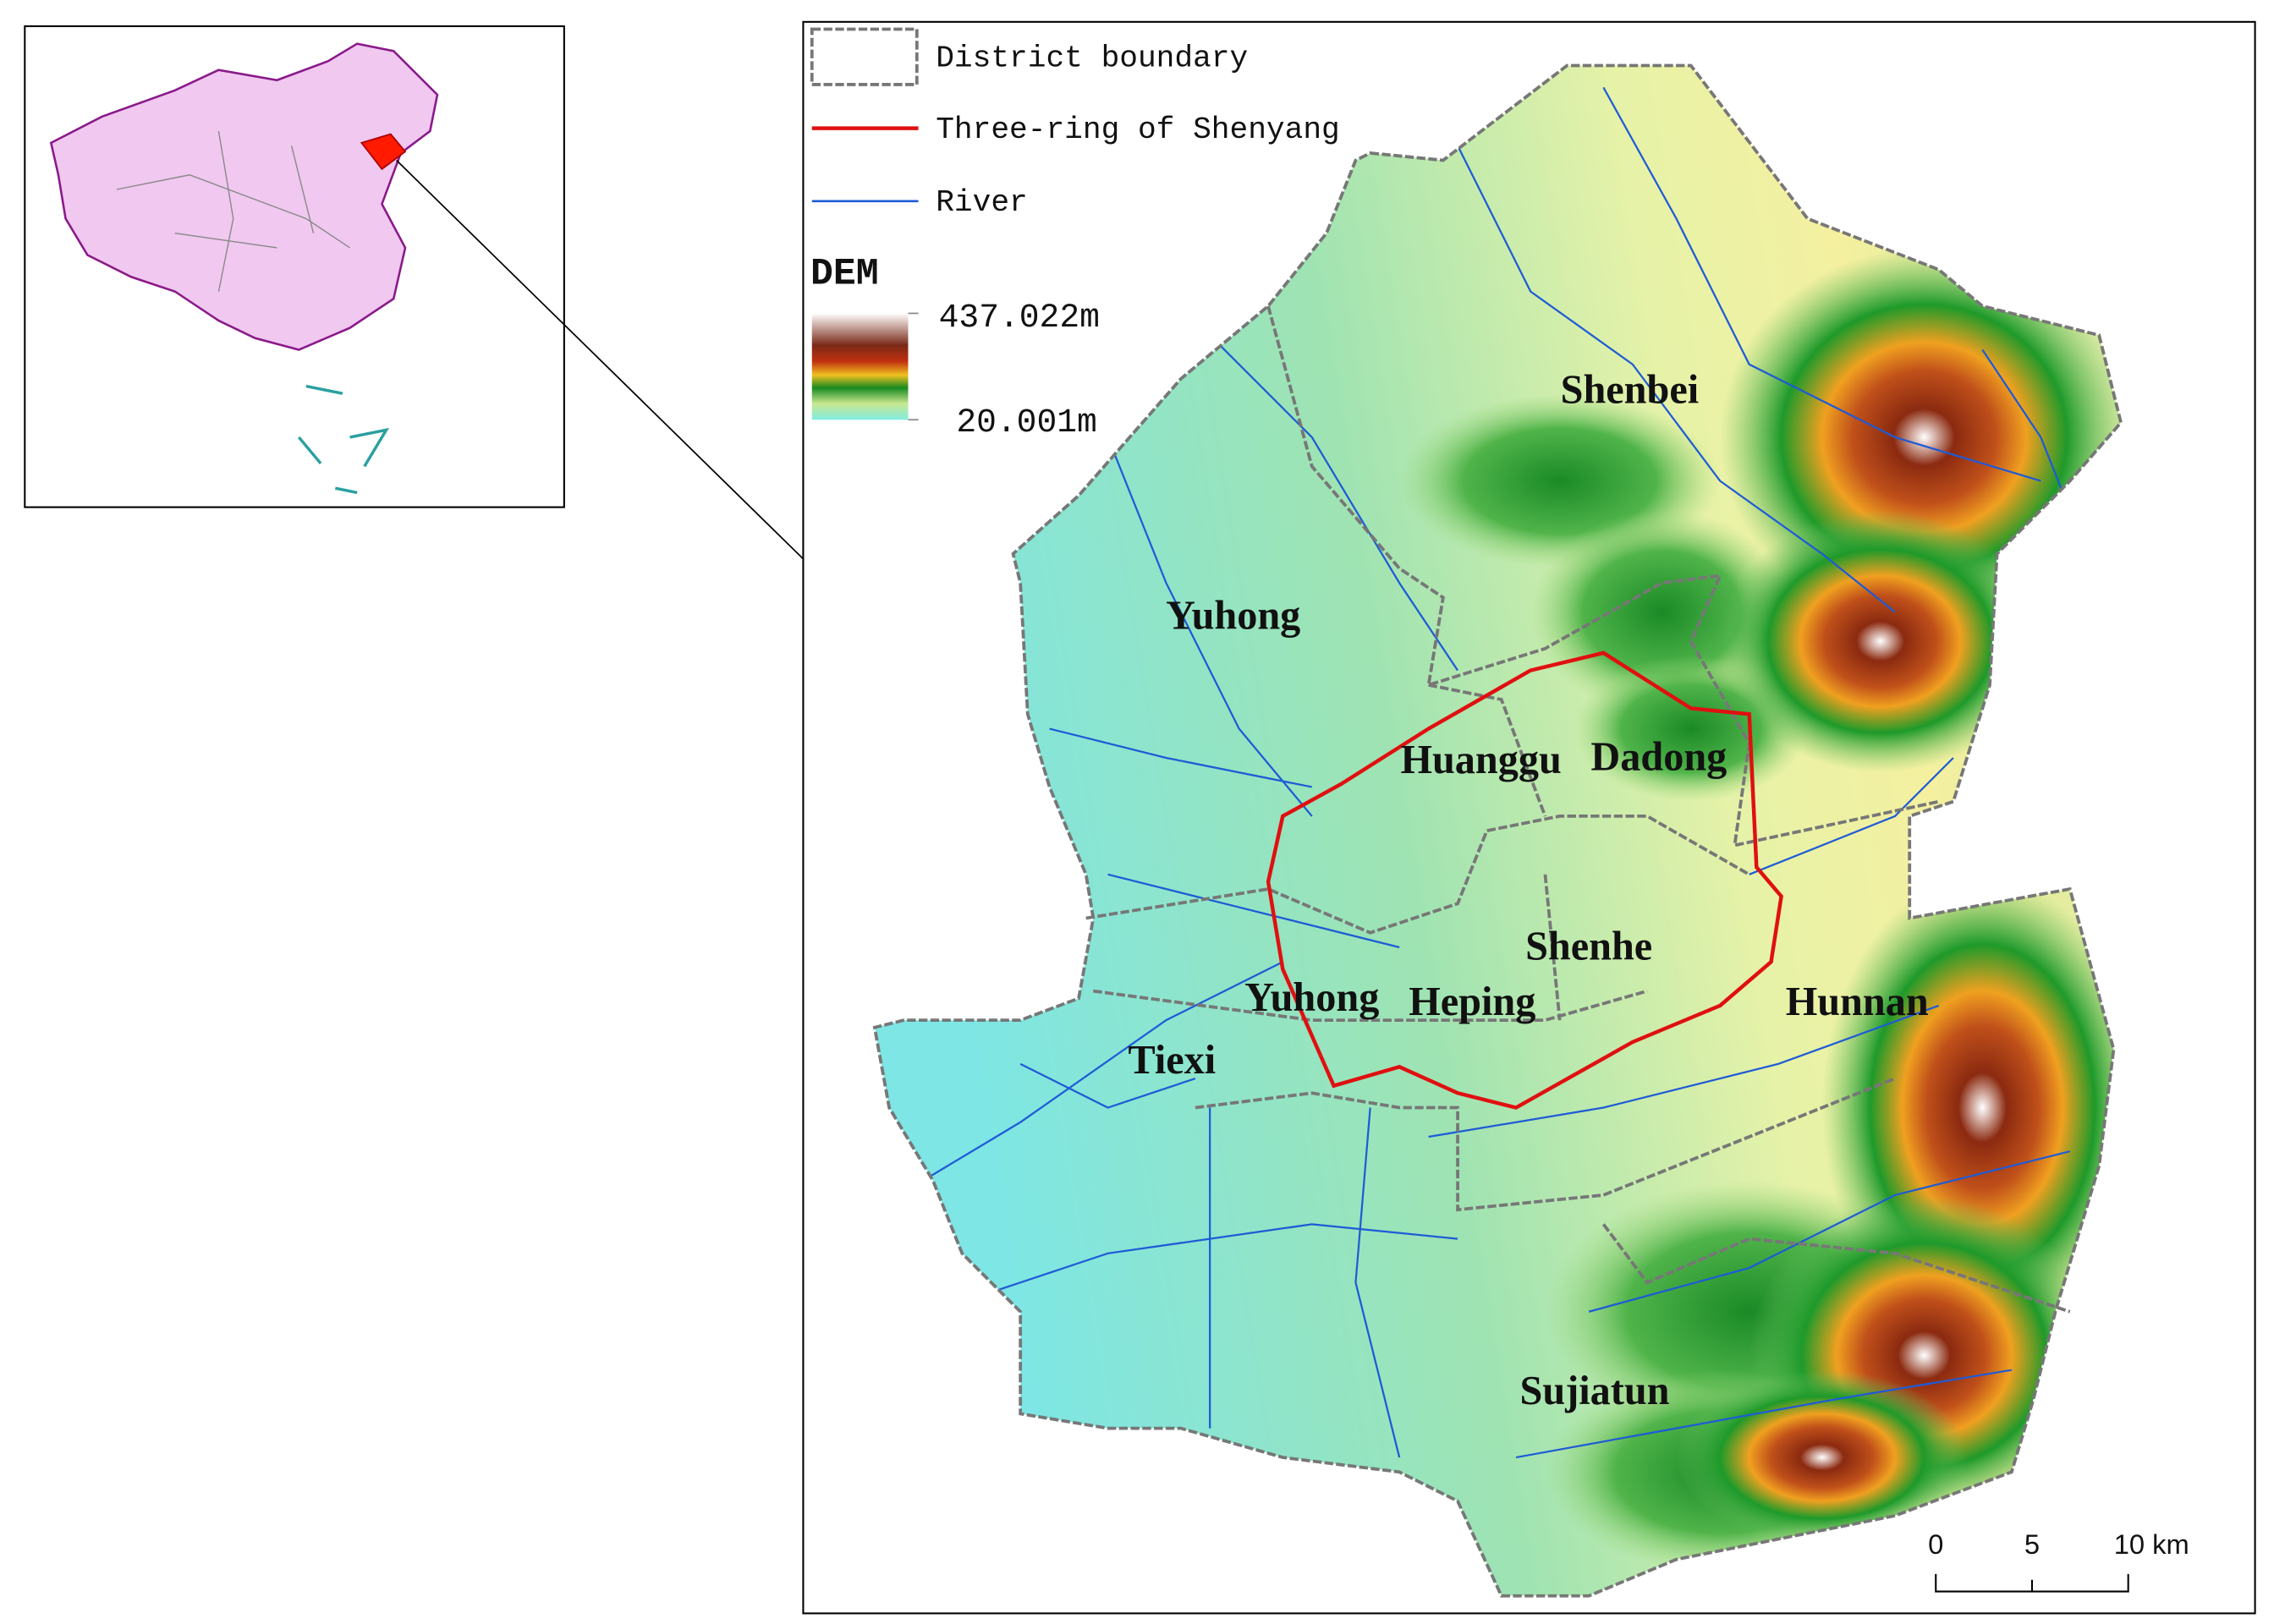 This screenshot has height=1624, width=2274. I want to click on district-label: Hunnan, so click(1858, 1002).